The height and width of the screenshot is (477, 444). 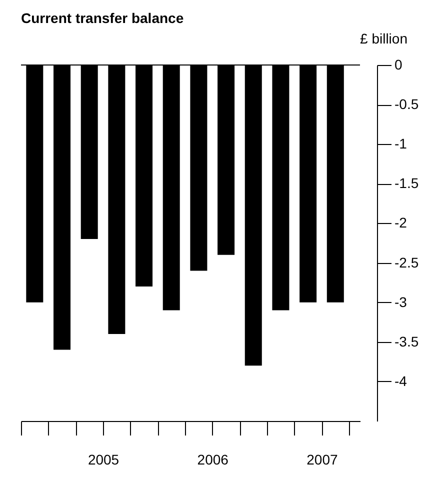 I want to click on y-tick-label: -3.5, so click(x=406, y=341).